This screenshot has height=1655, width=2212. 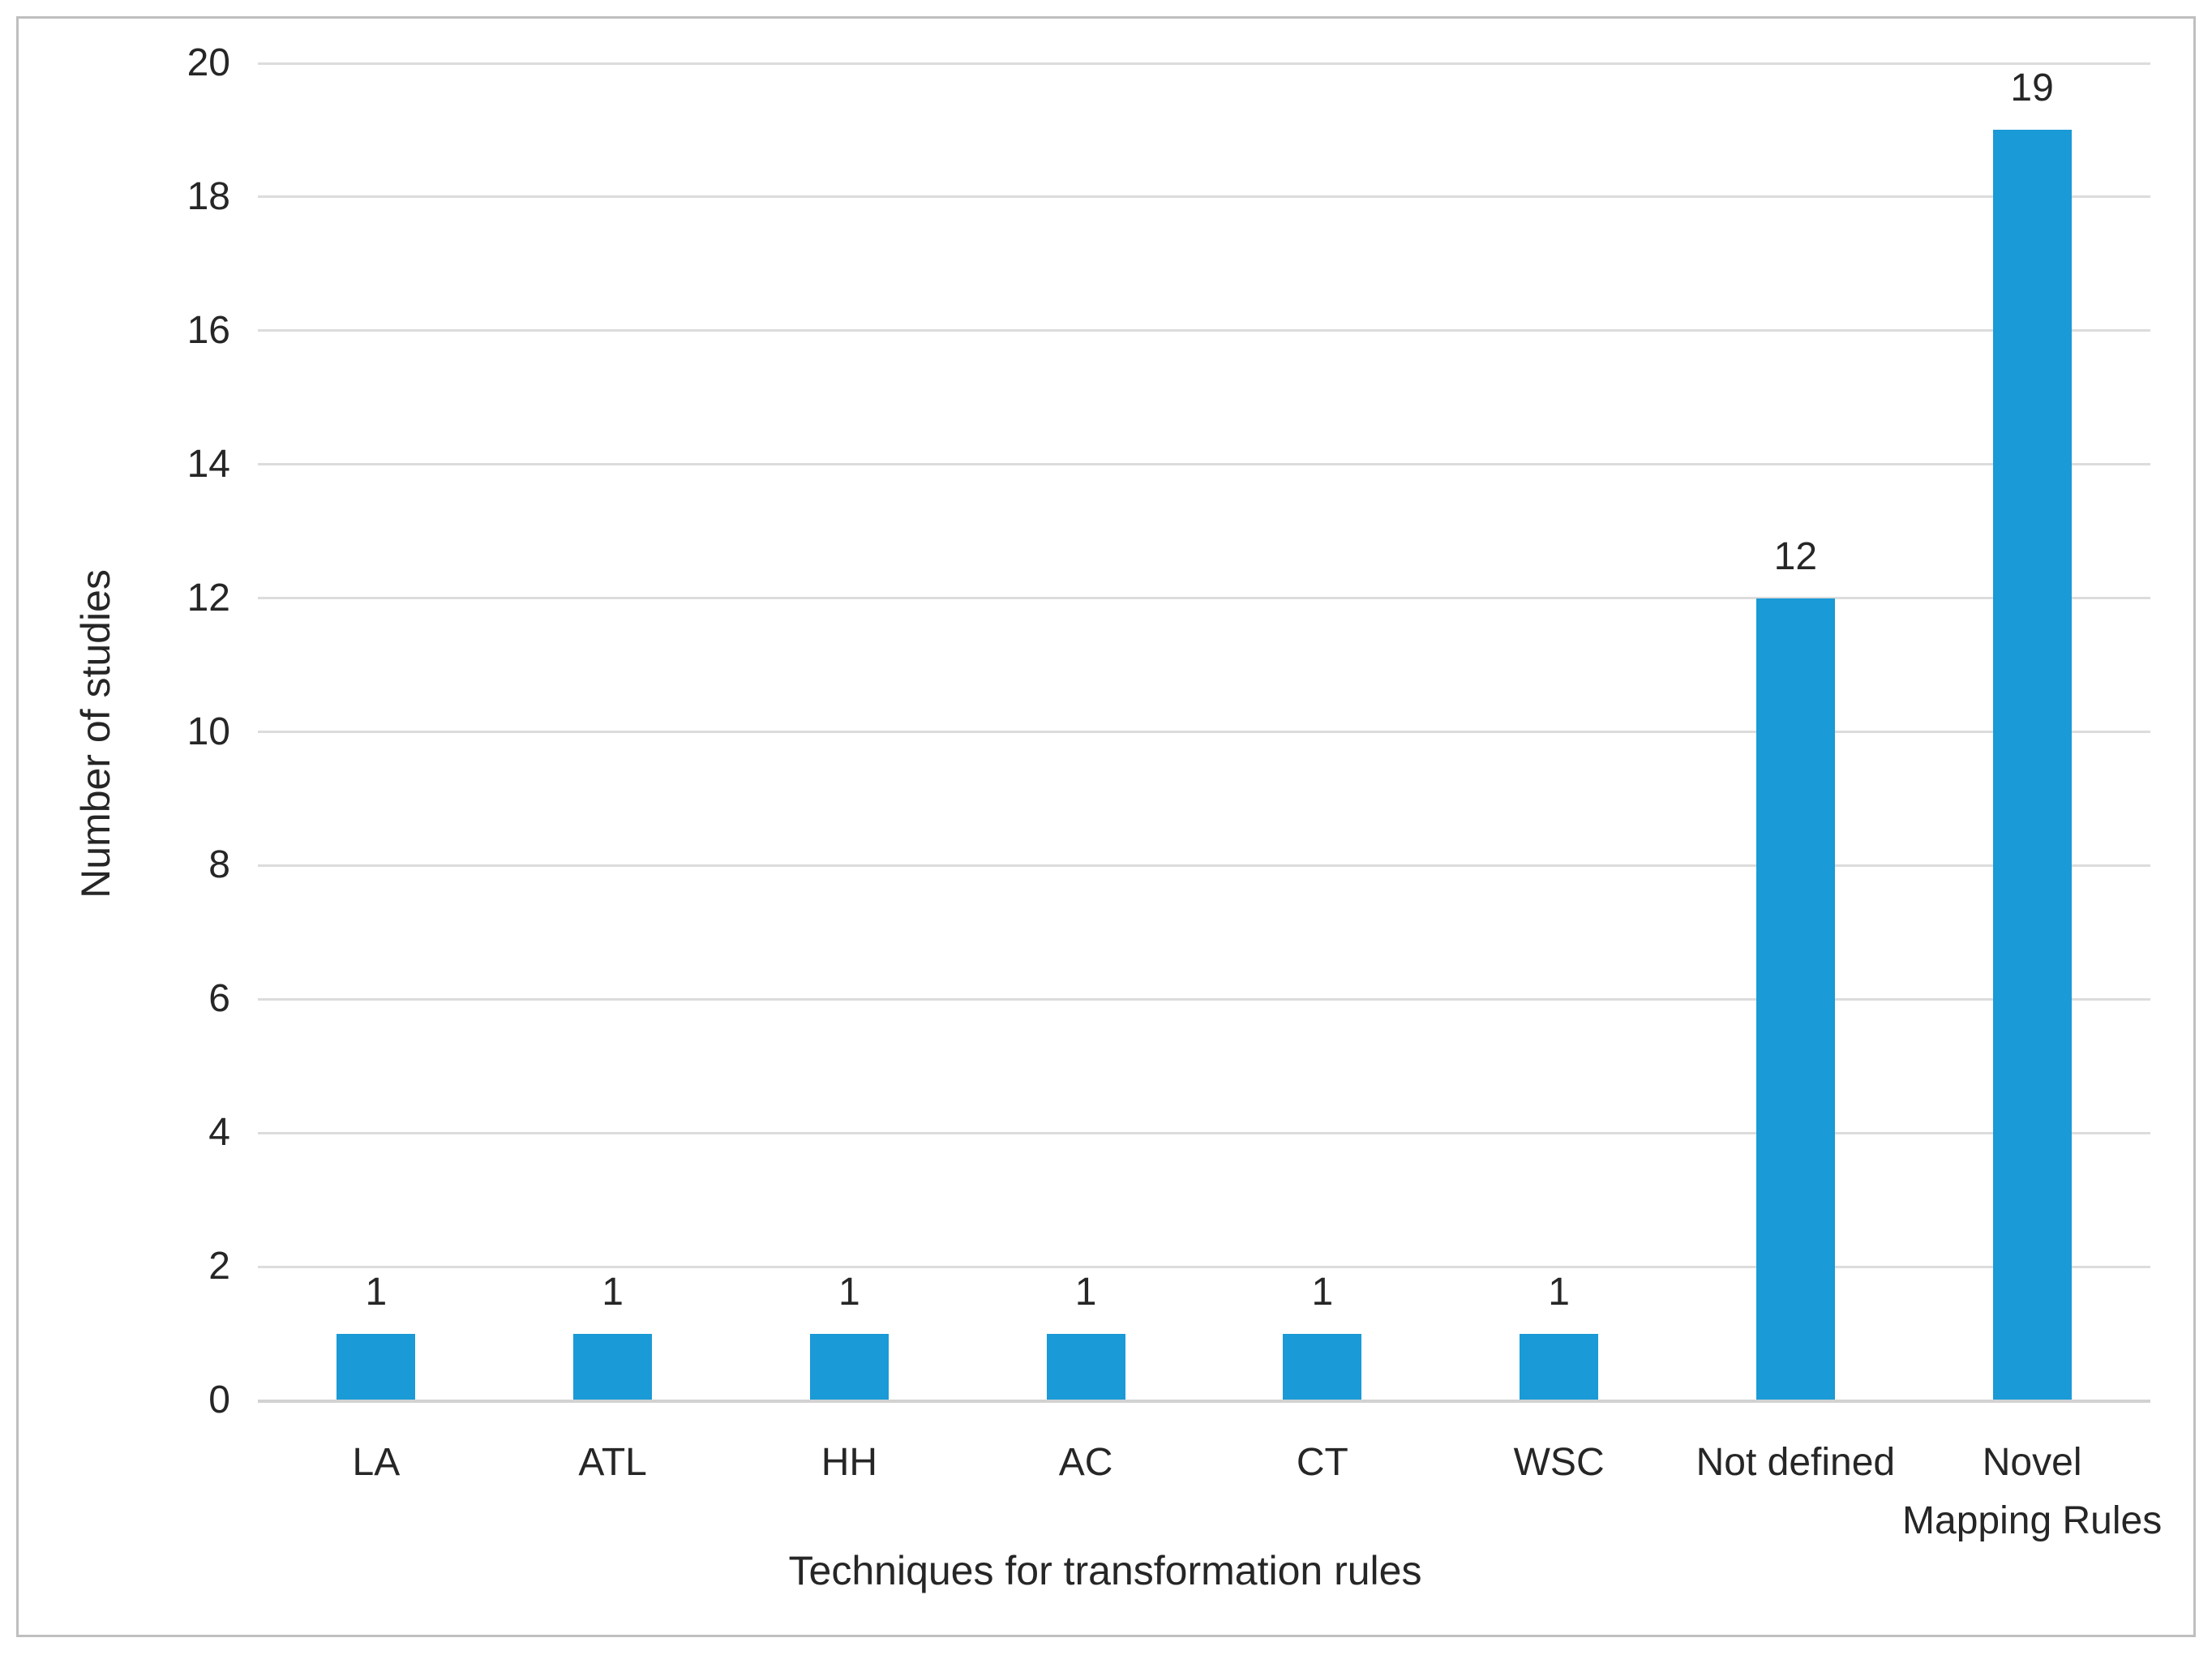 I want to click on x-category-label: AC, so click(x=1086, y=1463).